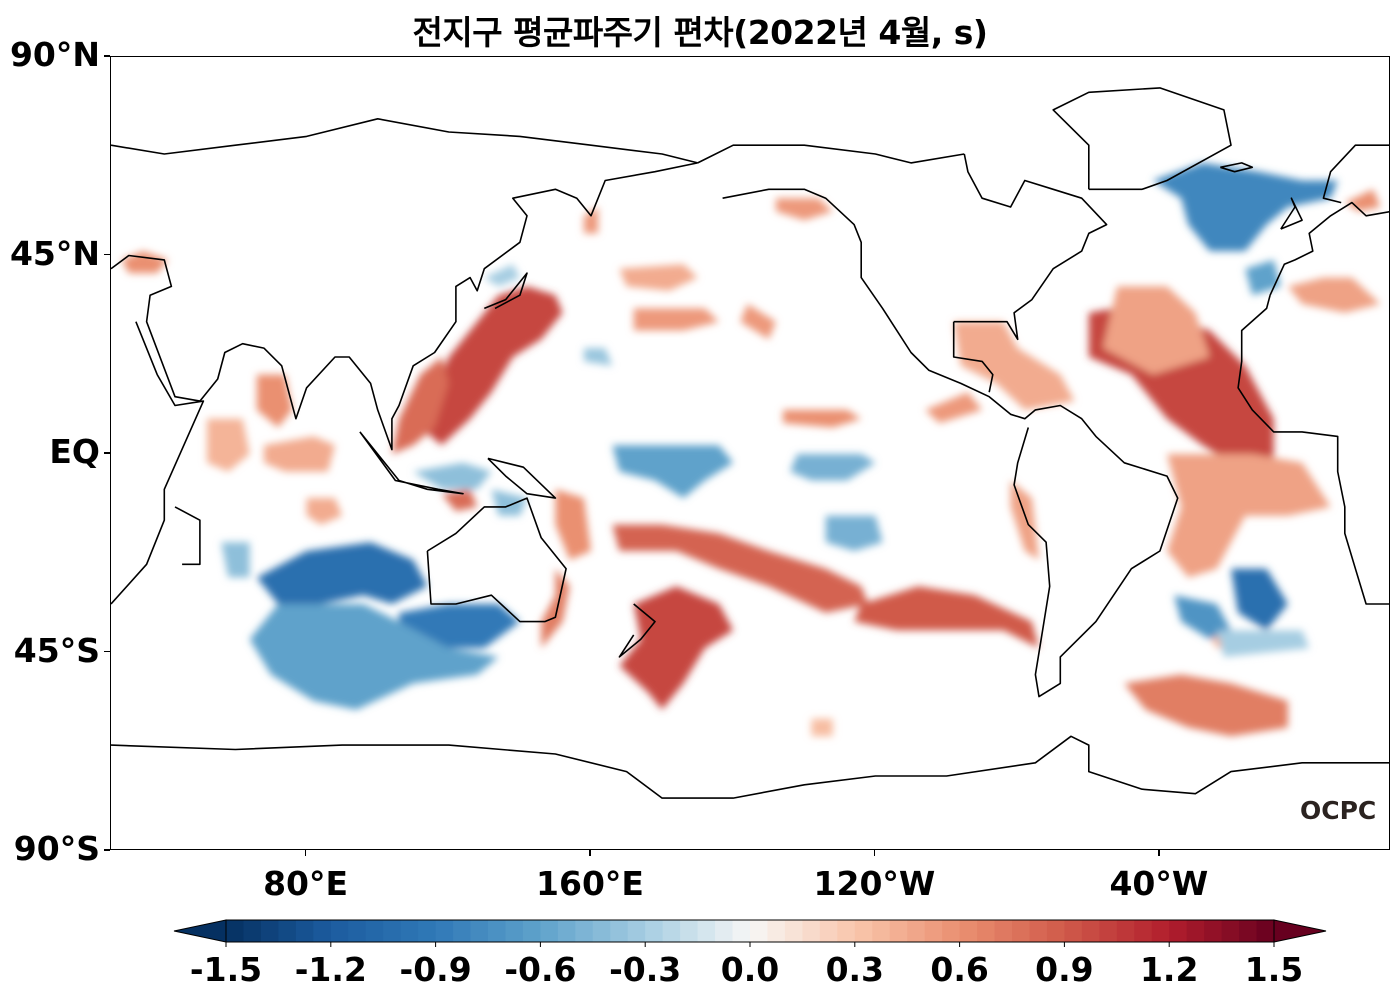 The width and height of the screenshot is (1400, 1001). Describe the element at coordinates (74, 451) in the screenshot. I see `y-tick-label: EQ` at that location.